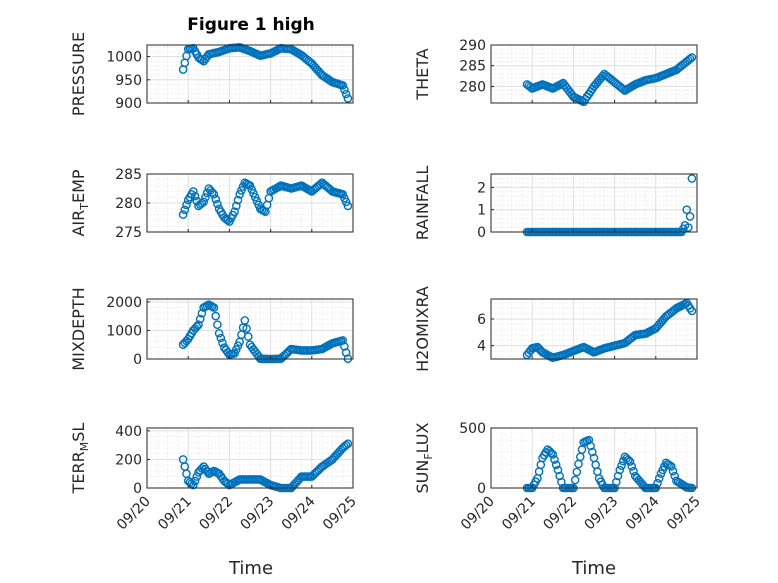 The width and height of the screenshot is (778, 583). What do you see at coordinates (251, 25) in the screenshot?
I see `figure-title: Figure 1 high` at bounding box center [251, 25].